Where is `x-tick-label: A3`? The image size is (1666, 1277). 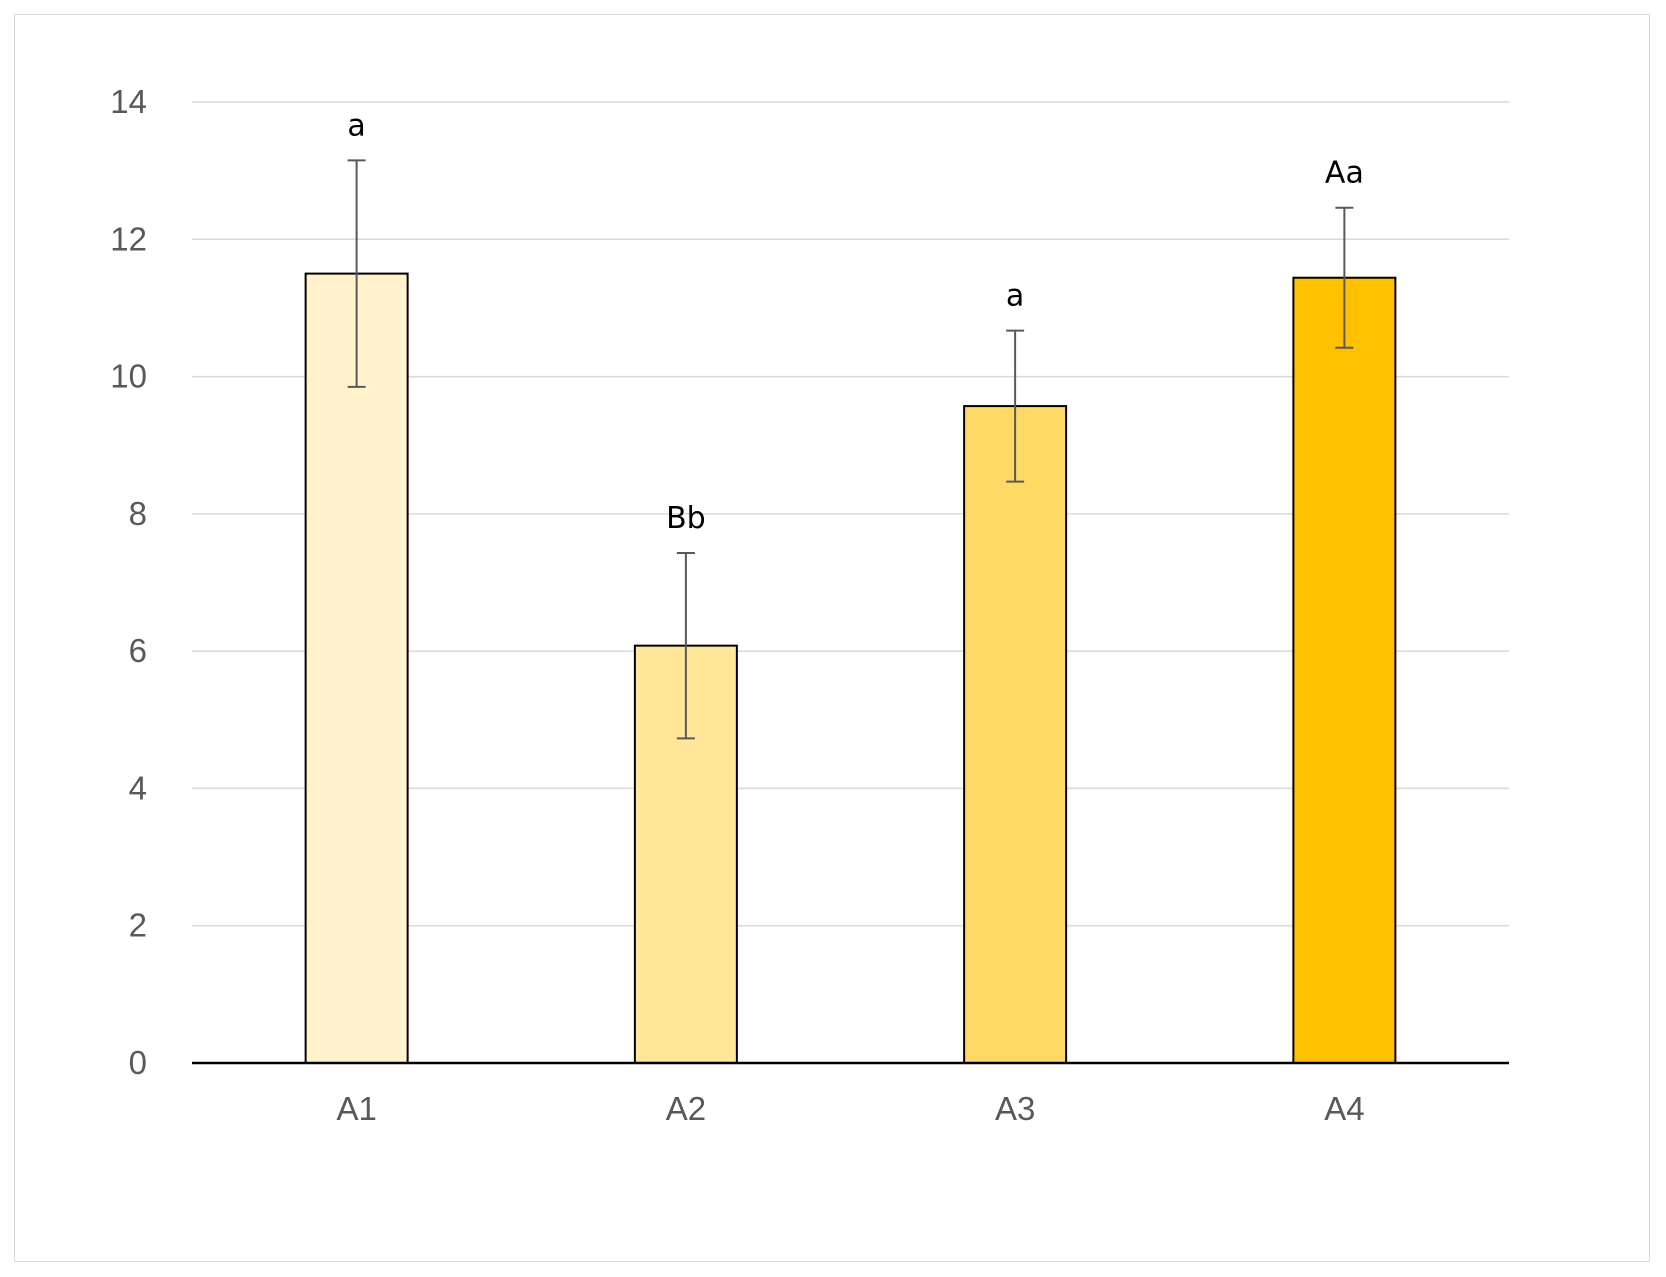 x-tick-label: A3 is located at coordinates (1015, 1108).